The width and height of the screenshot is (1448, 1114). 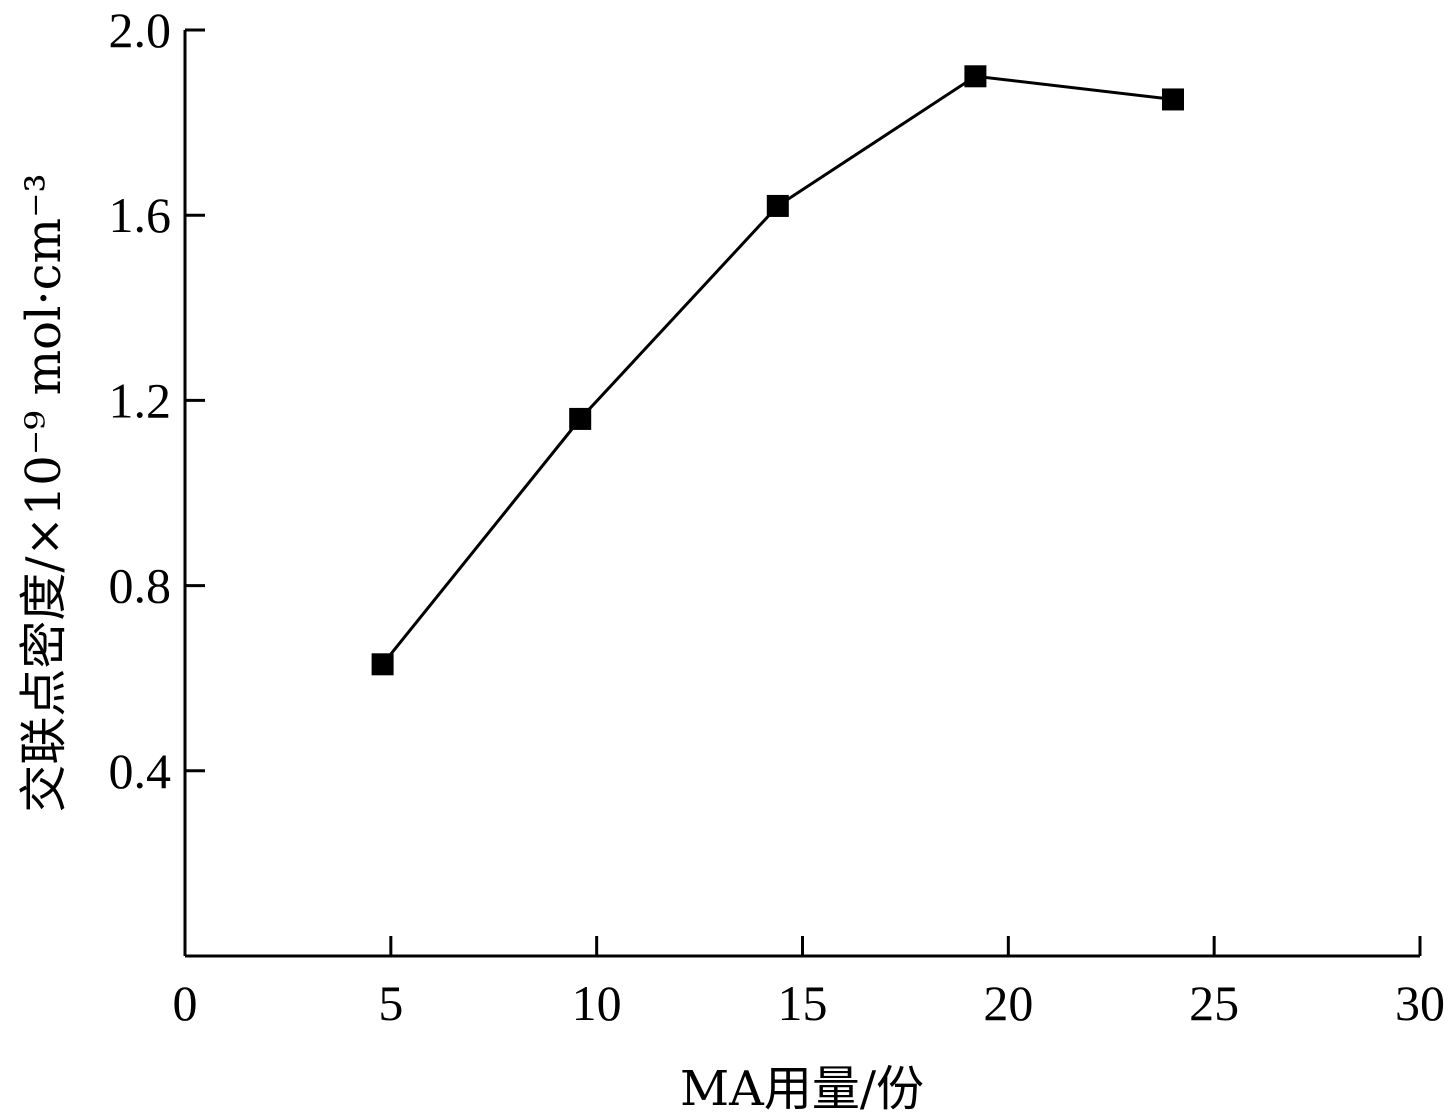 What do you see at coordinates (140, 771) in the screenshot?
I see `y-tick-label-0.4: 0.4` at bounding box center [140, 771].